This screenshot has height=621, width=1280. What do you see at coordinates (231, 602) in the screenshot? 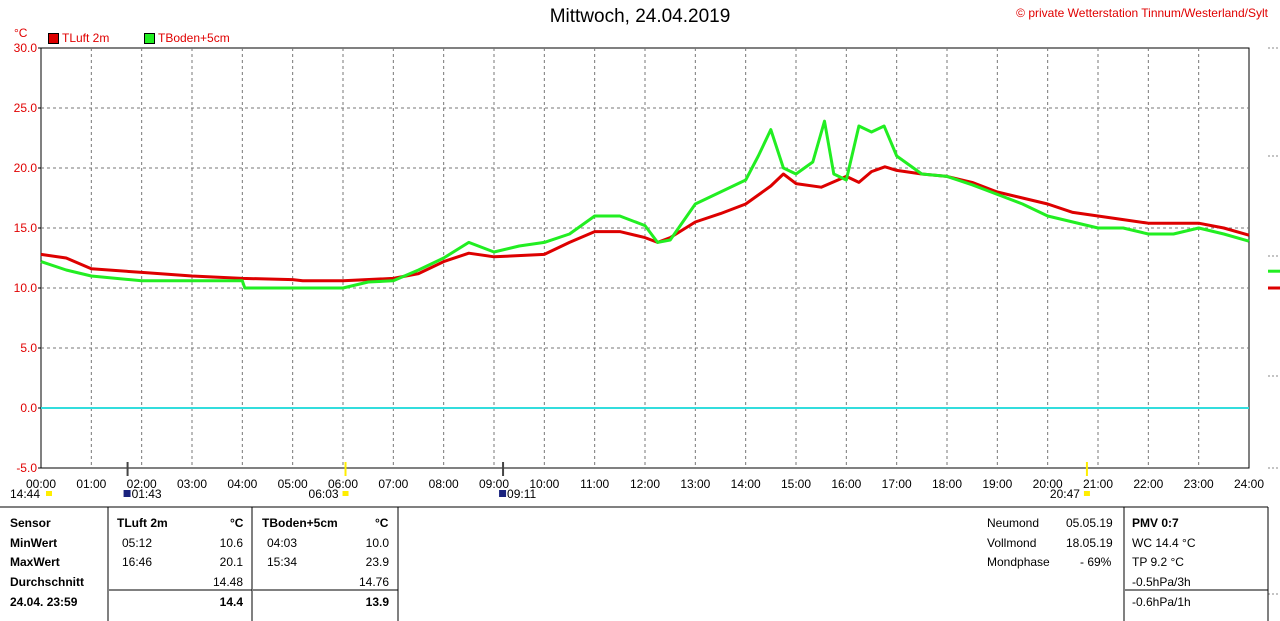
I see `table-row-value-tluft: 14.4` at bounding box center [231, 602].